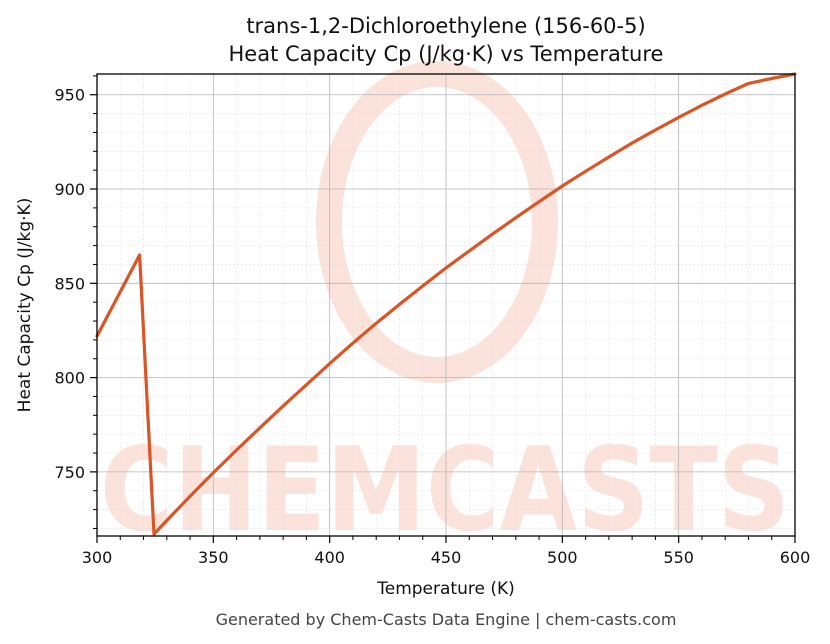 This screenshot has width=830, height=644. Describe the element at coordinates (97, 557) in the screenshot. I see `x-tick-label: 300` at that location.